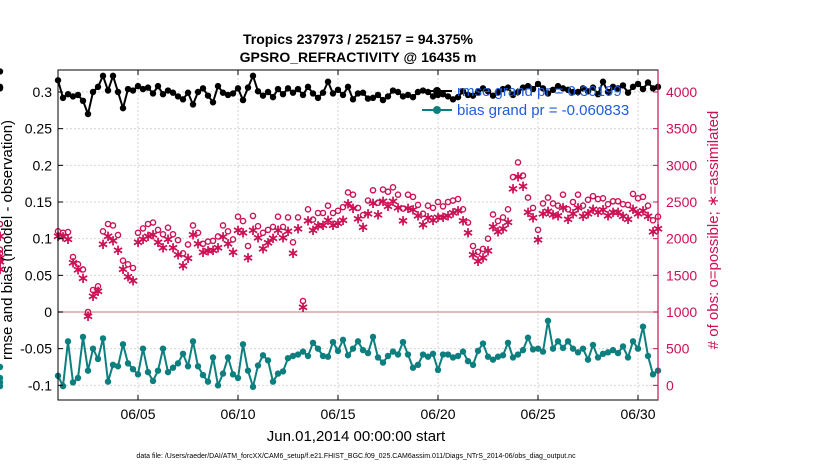 The height and width of the screenshot is (470, 830). I want to click on y-axis-right-label: # of obs: o=possible; ∗=assimilated, so click(713, 230).